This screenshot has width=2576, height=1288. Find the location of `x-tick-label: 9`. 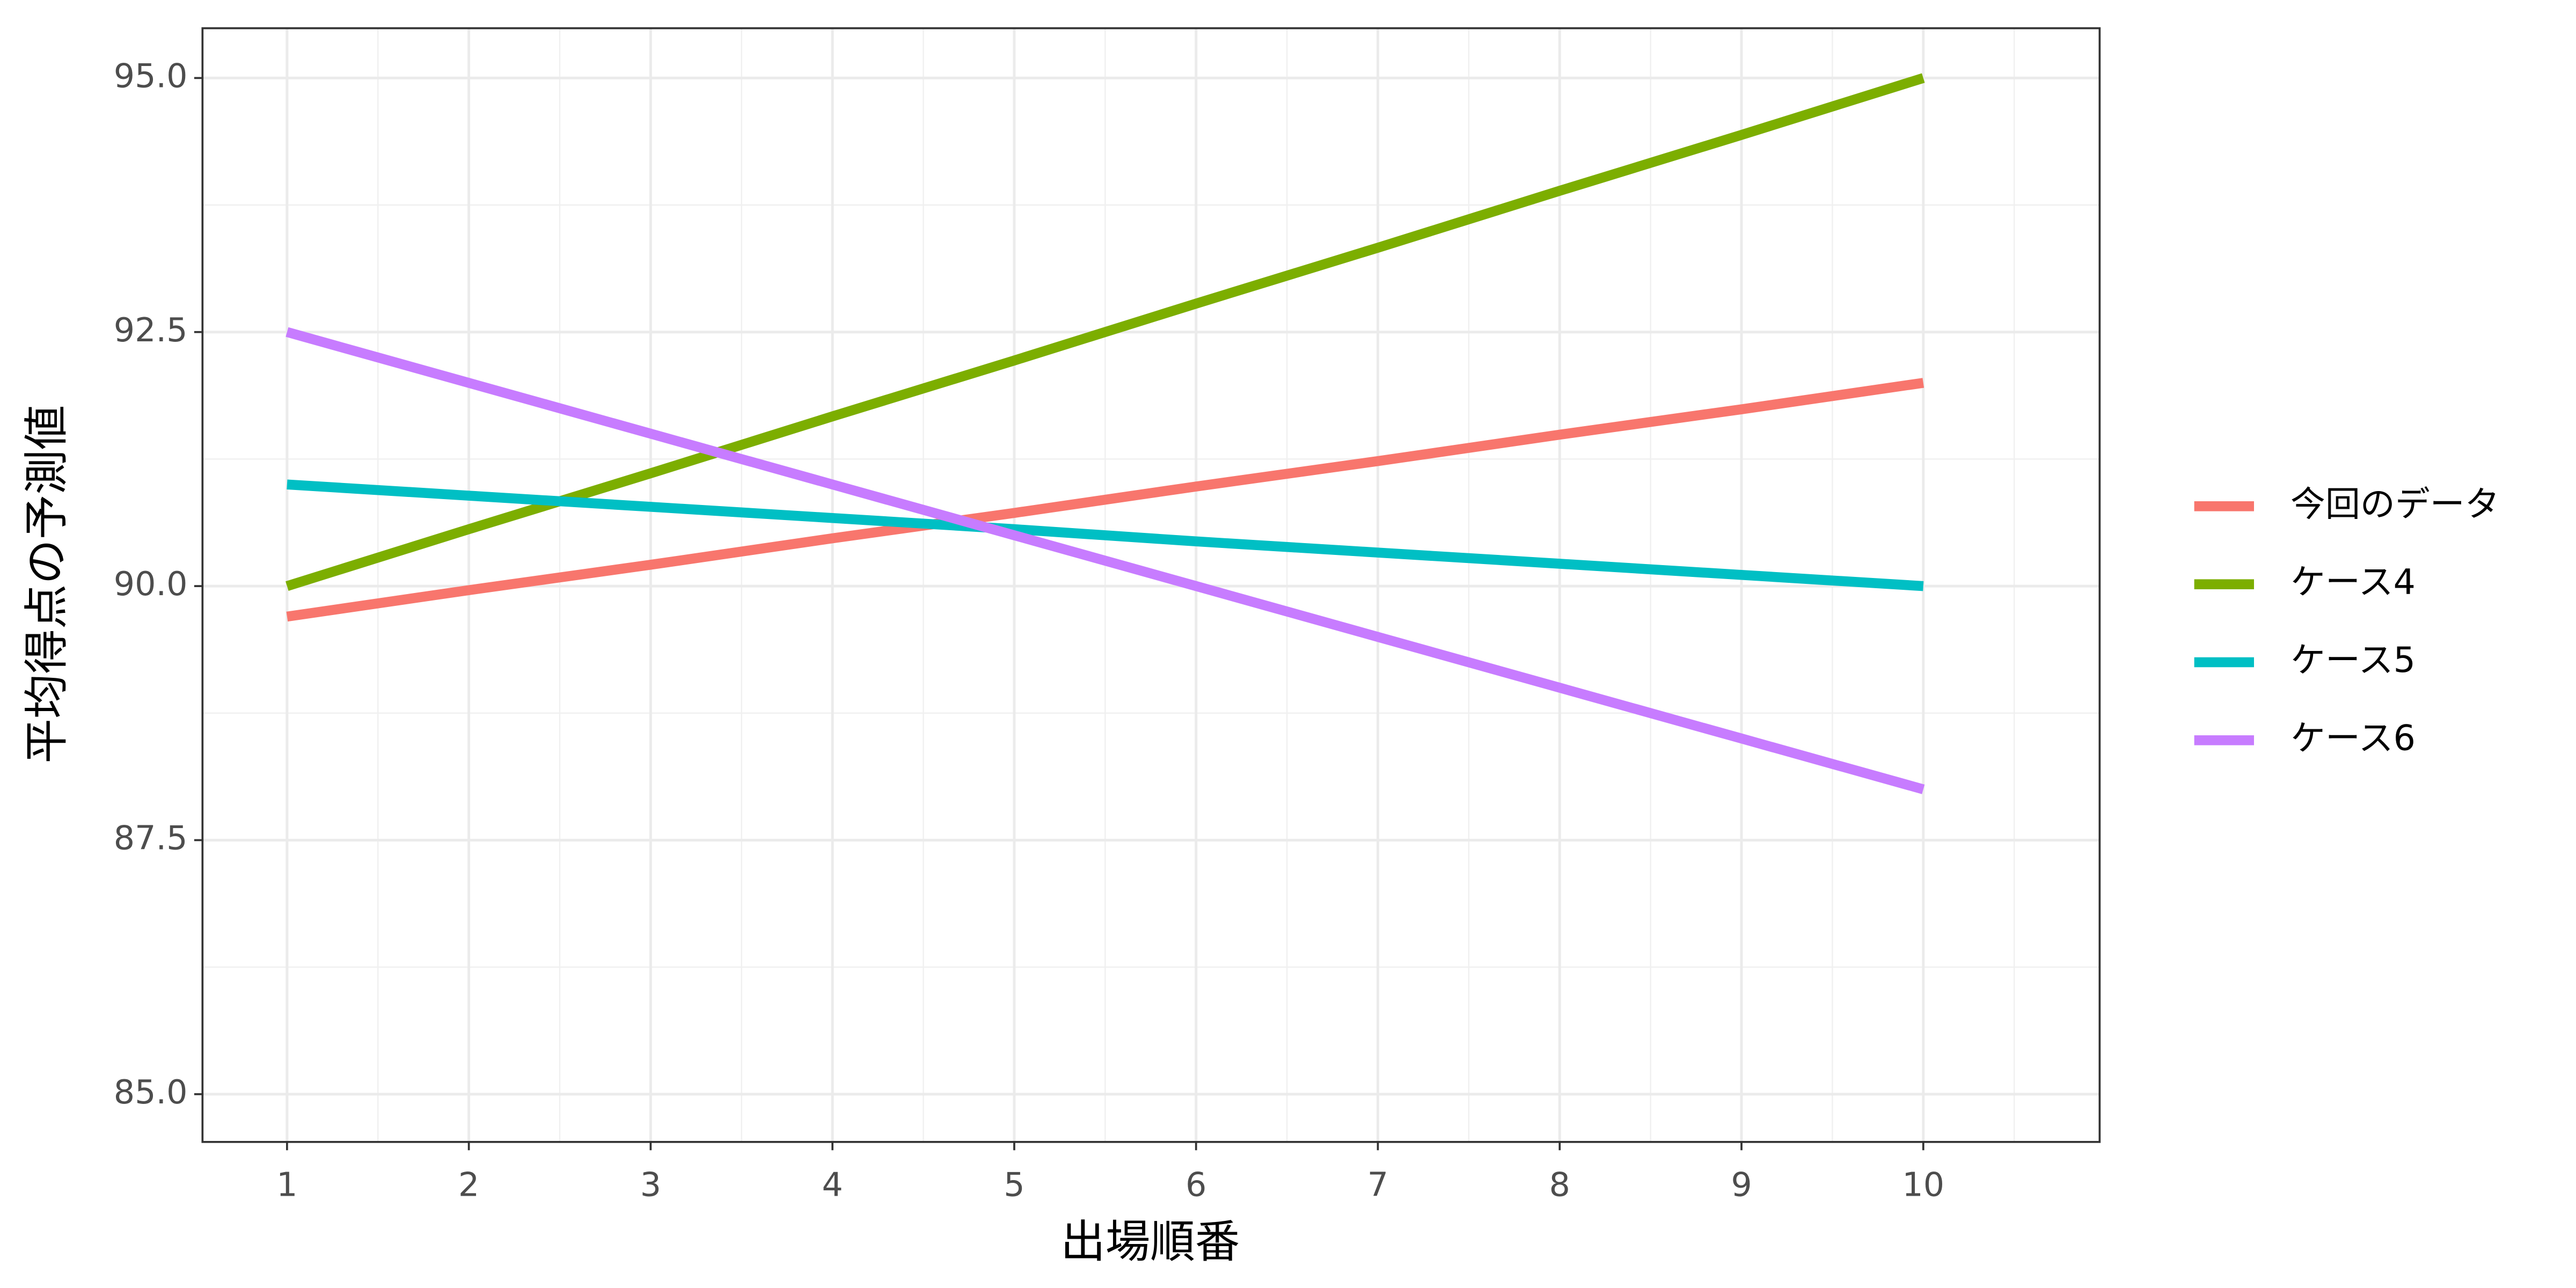

x-tick-label: 9 is located at coordinates (1741, 1184).